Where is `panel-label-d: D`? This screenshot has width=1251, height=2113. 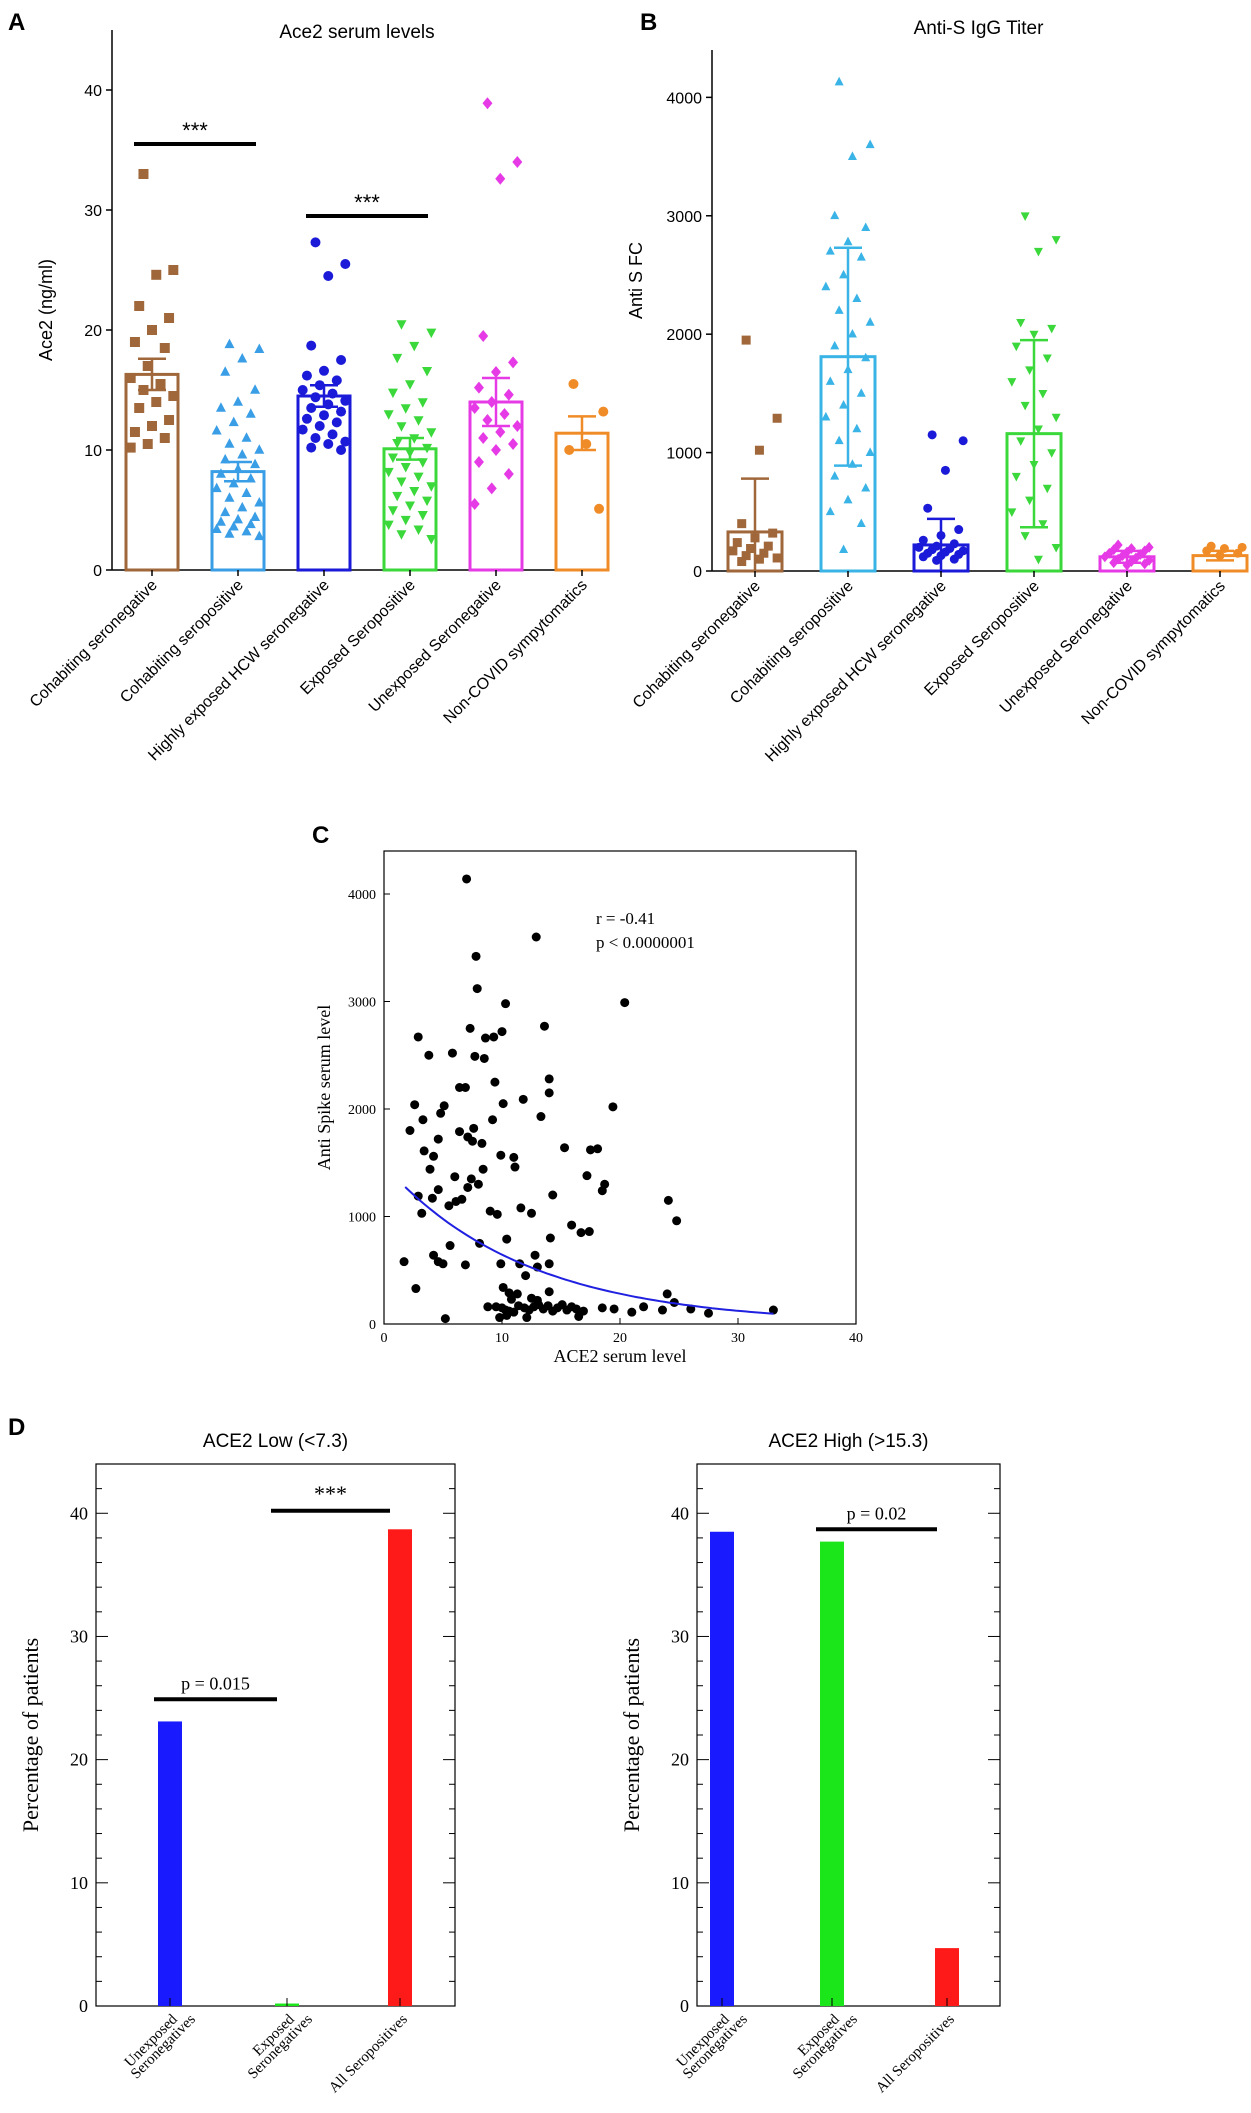 panel-label-d: D is located at coordinates (16, 1427).